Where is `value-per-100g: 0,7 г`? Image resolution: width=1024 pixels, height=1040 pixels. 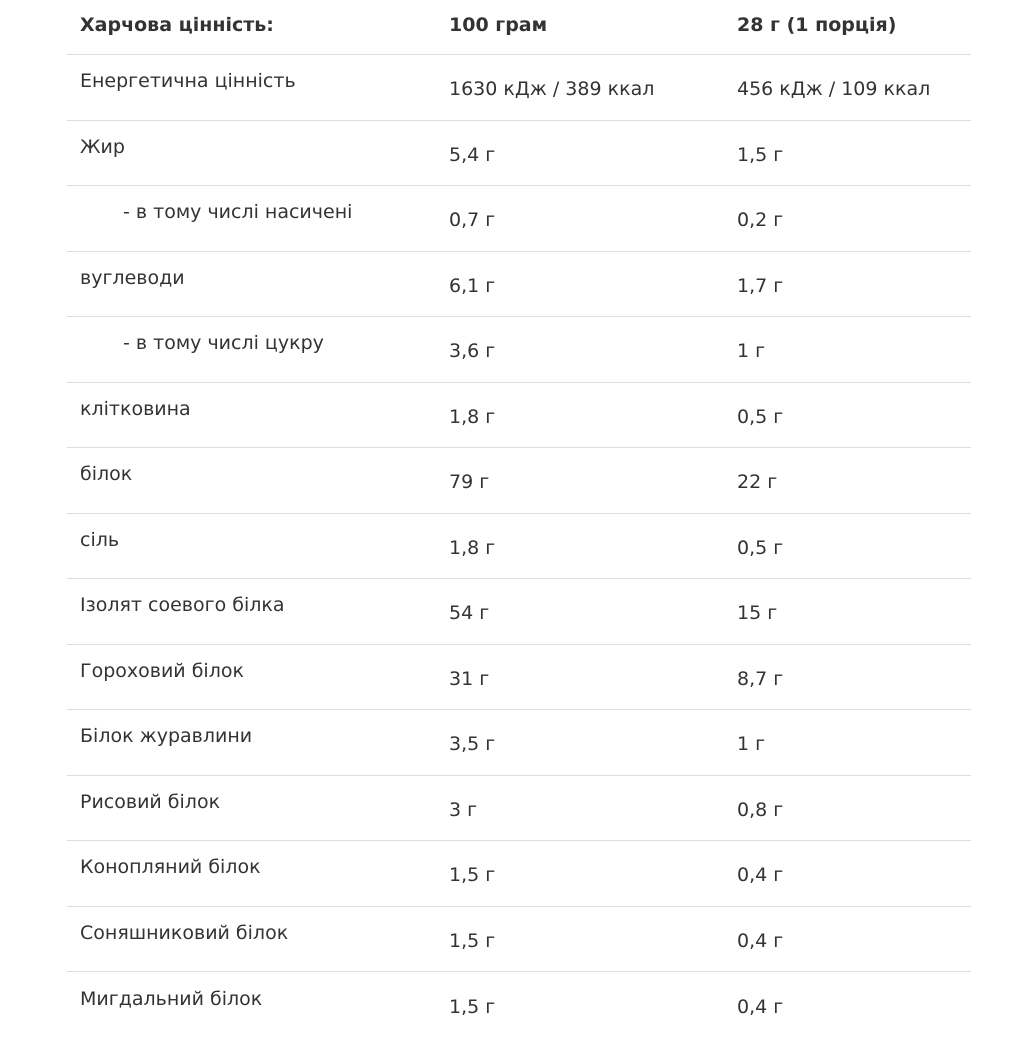 value-per-100g: 0,7 г is located at coordinates (472, 220).